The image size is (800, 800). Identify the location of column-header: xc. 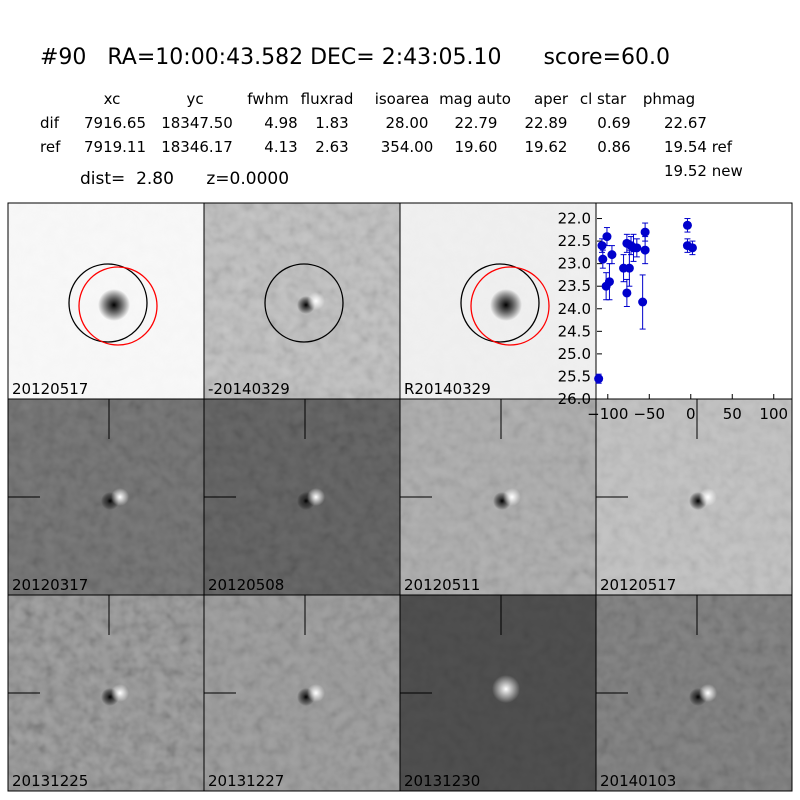
(112, 99).